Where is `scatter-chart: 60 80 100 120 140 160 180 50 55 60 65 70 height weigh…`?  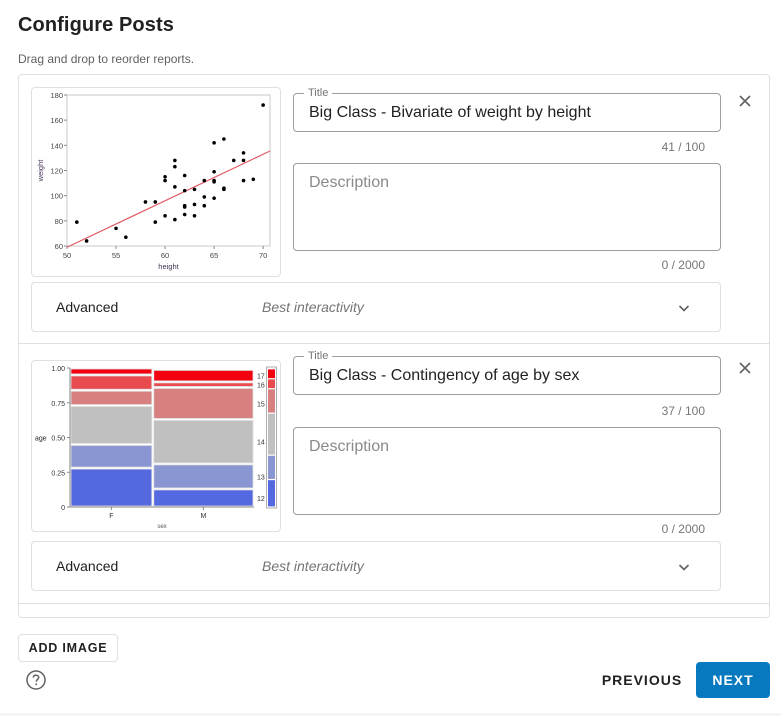
scatter-chart: 60 80 100 120 140 160 180 50 55 60 65 70 height weigh… is located at coordinates (153, 181).